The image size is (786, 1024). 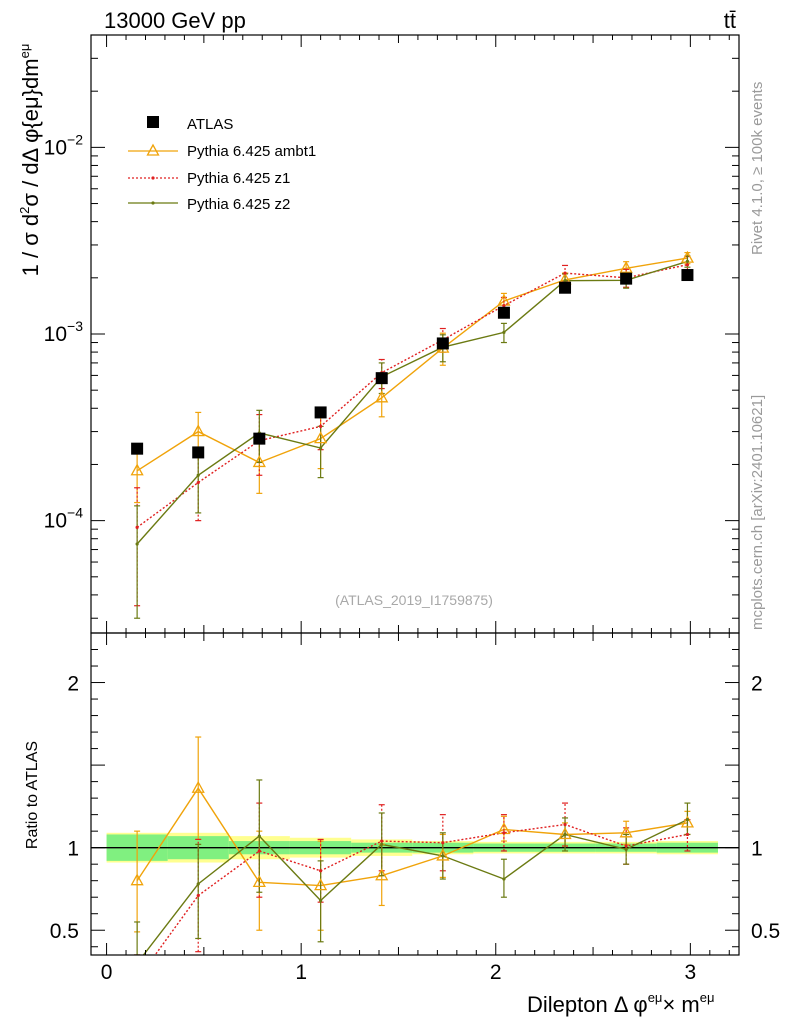 I want to click on svg-text: Dilepton Δ φeμ× meμ, so click(x=620, y=1003).